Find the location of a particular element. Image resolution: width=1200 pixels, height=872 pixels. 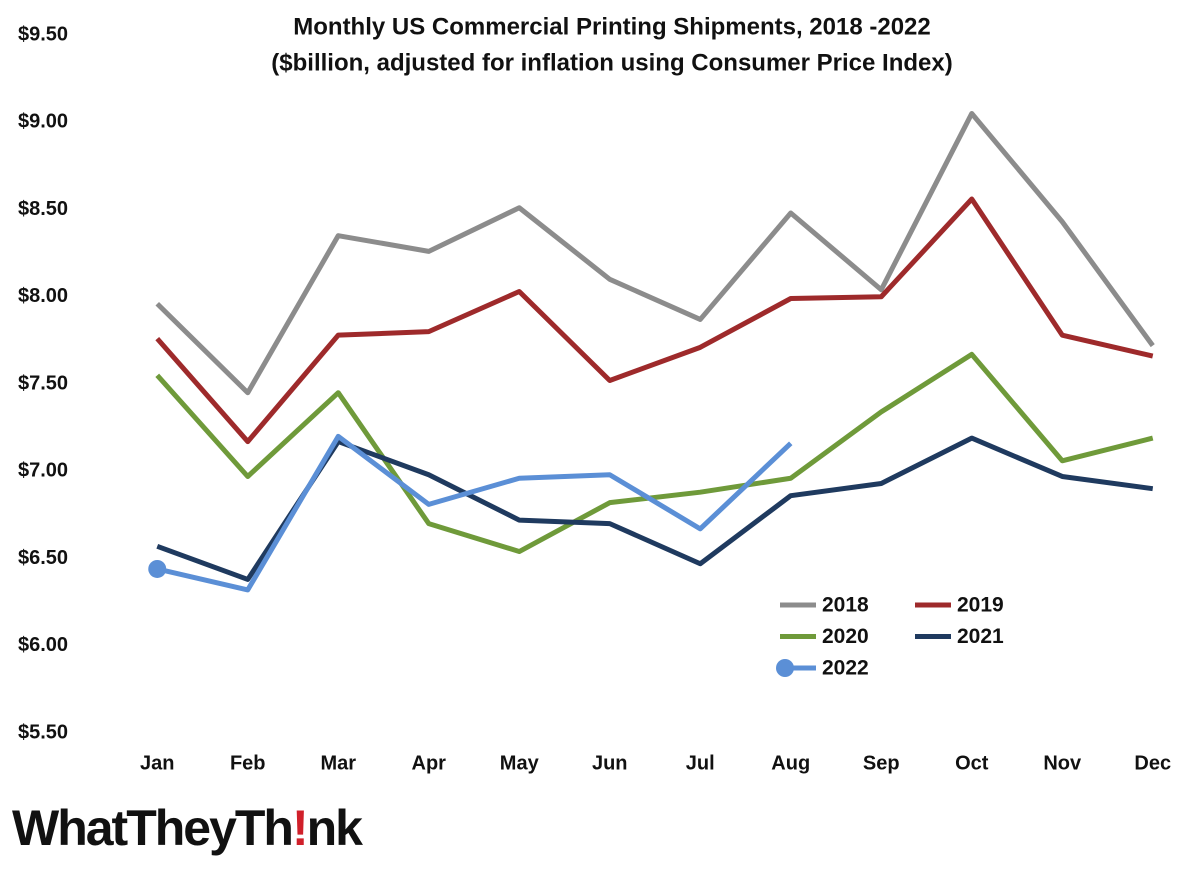

x-tick-label: Jan is located at coordinates (157, 763).